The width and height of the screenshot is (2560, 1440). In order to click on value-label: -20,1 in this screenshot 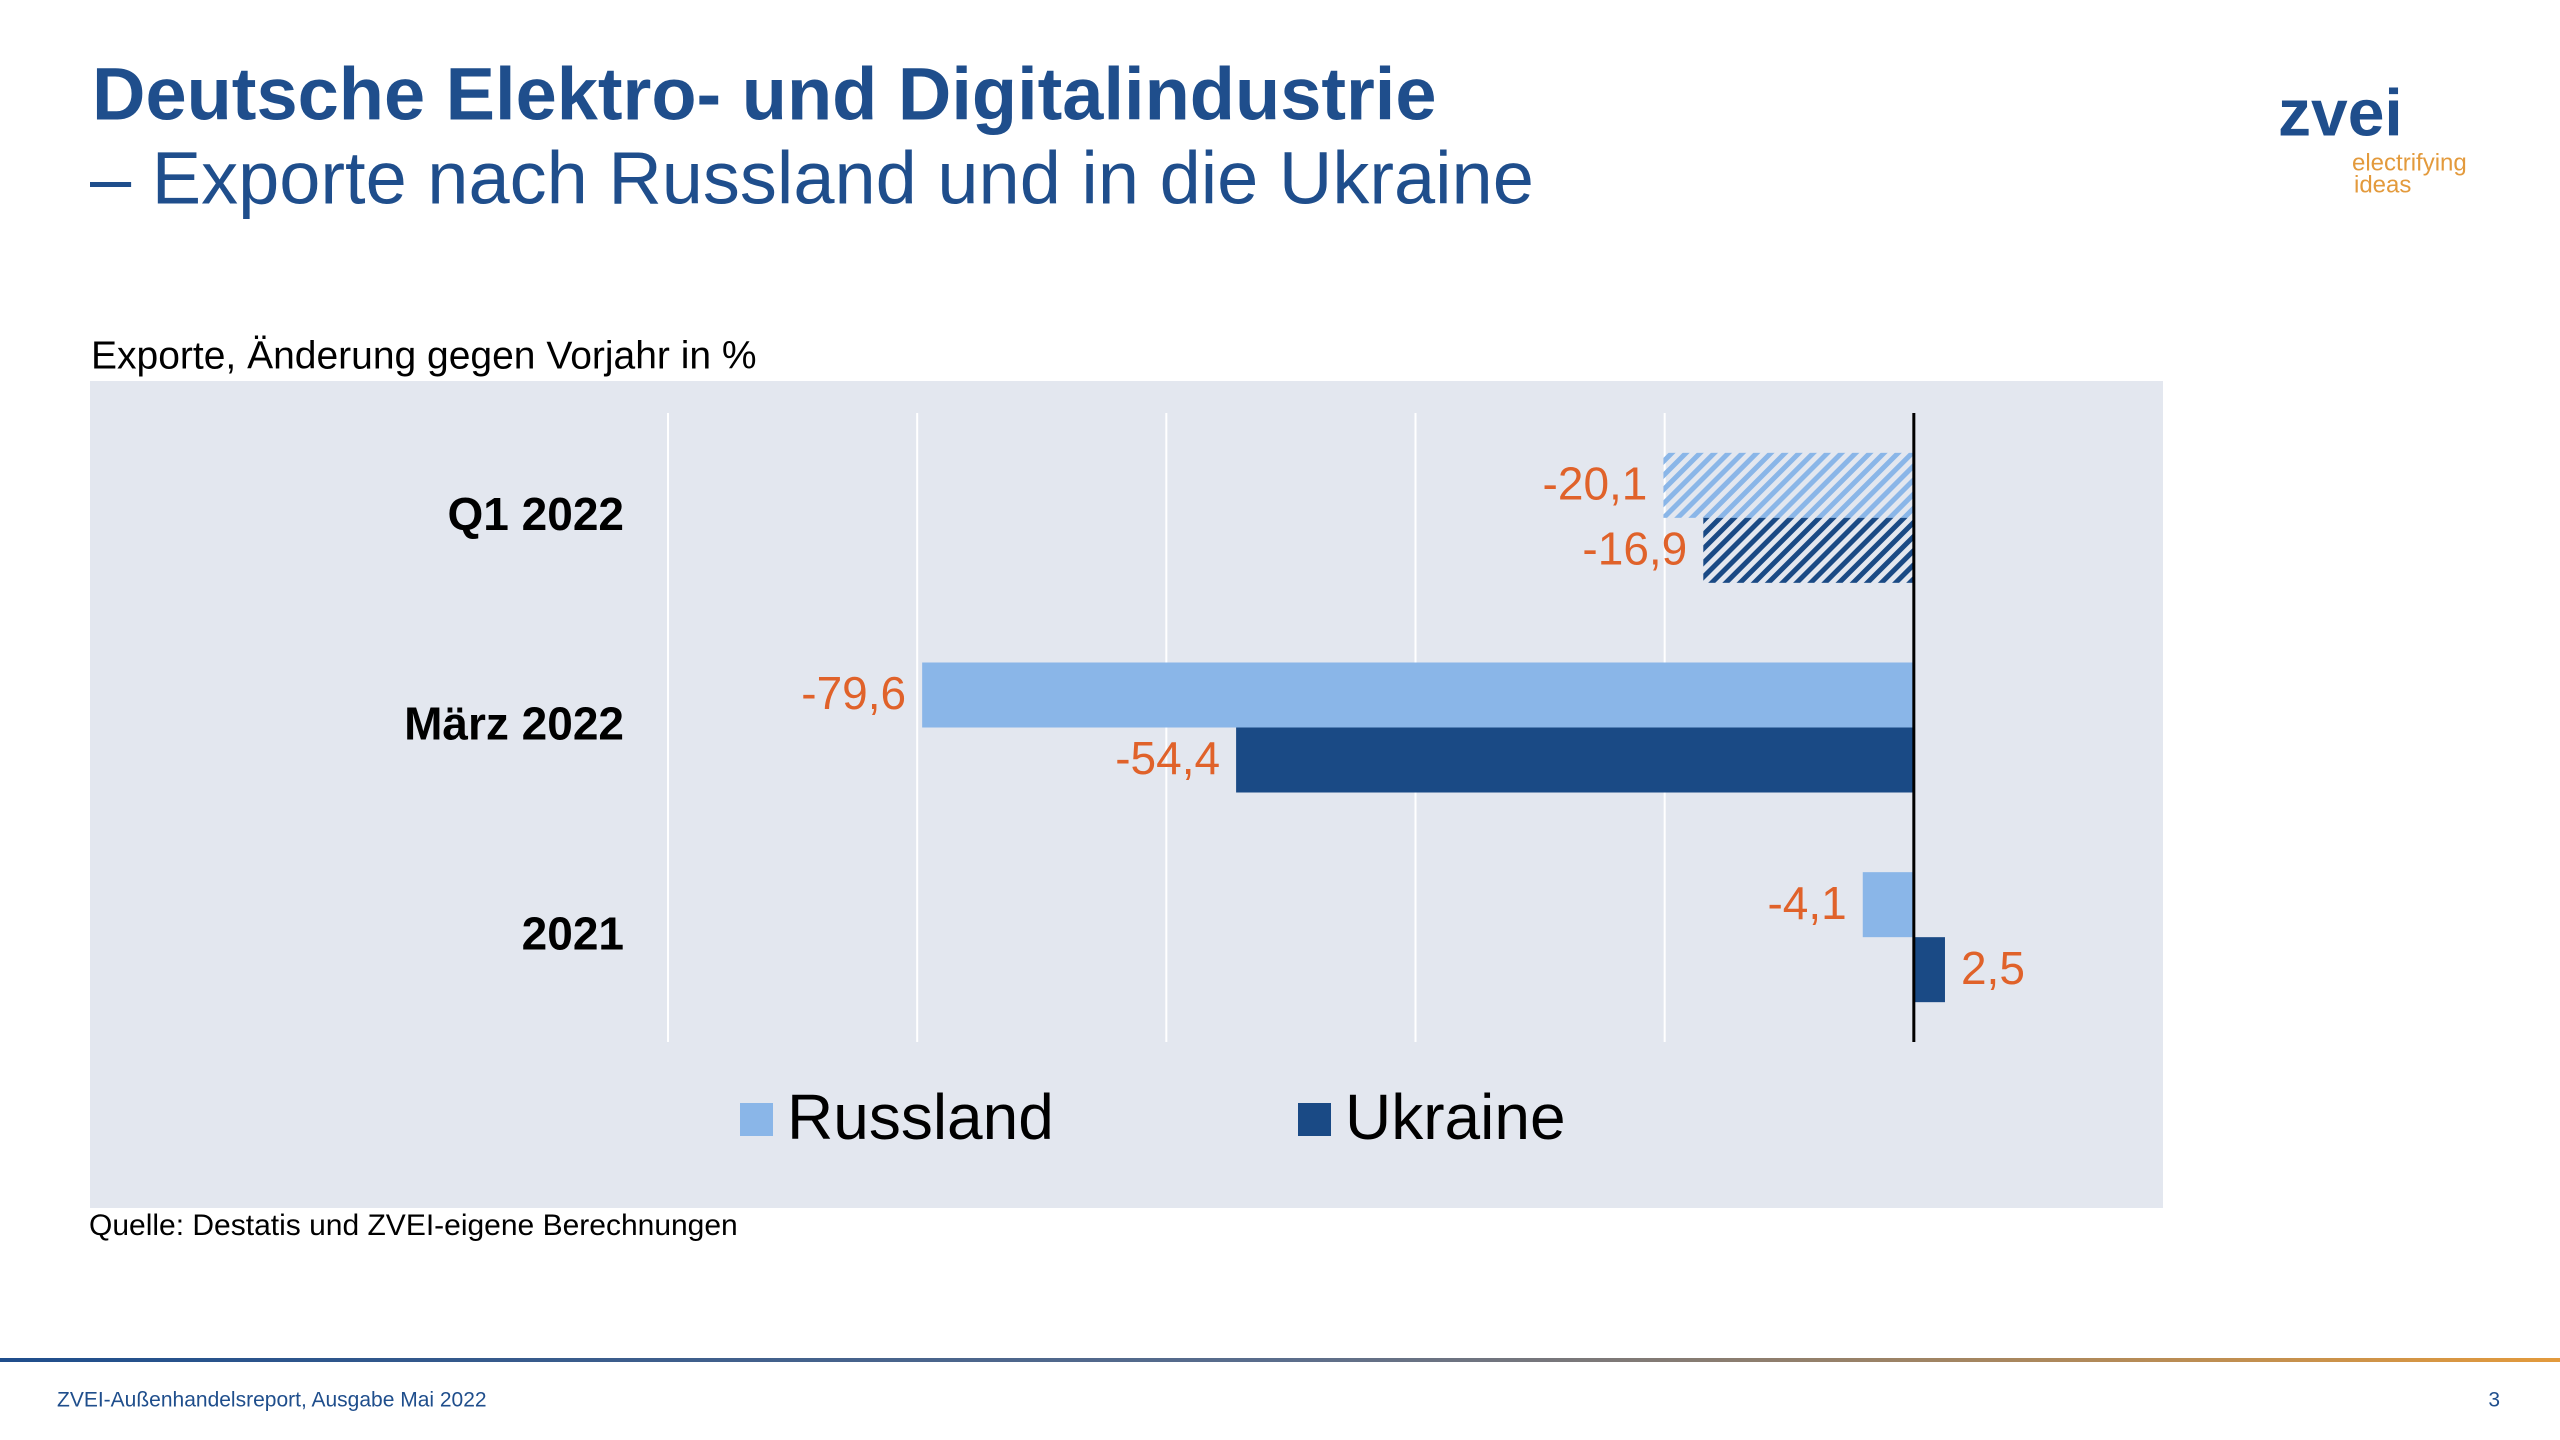, I will do `click(1595, 483)`.